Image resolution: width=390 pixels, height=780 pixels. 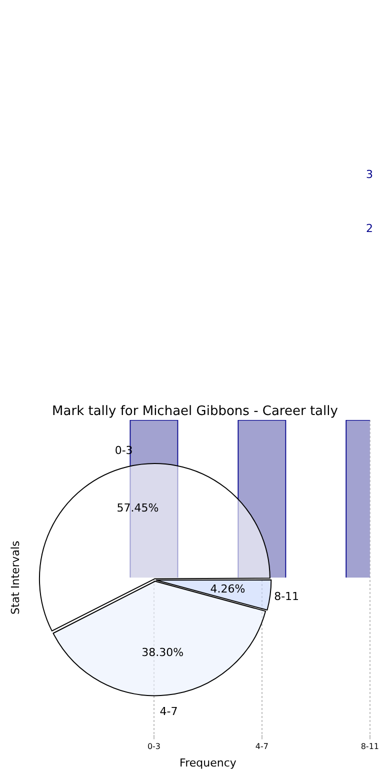 I want to click on data-label: 38.30%, so click(x=163, y=652).